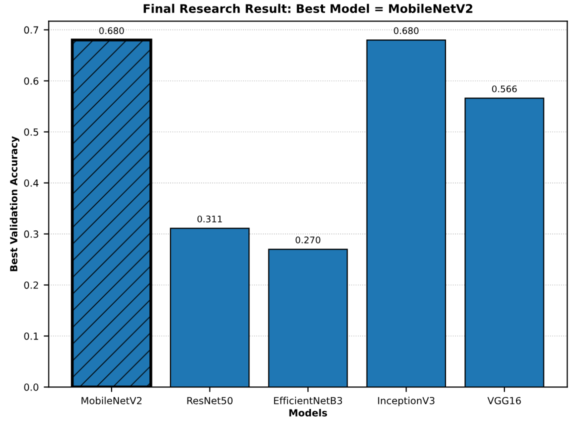 This screenshot has width=573, height=423. What do you see at coordinates (112, 400) in the screenshot?
I see `x-tick-label: MobileNetV2` at bounding box center [112, 400].